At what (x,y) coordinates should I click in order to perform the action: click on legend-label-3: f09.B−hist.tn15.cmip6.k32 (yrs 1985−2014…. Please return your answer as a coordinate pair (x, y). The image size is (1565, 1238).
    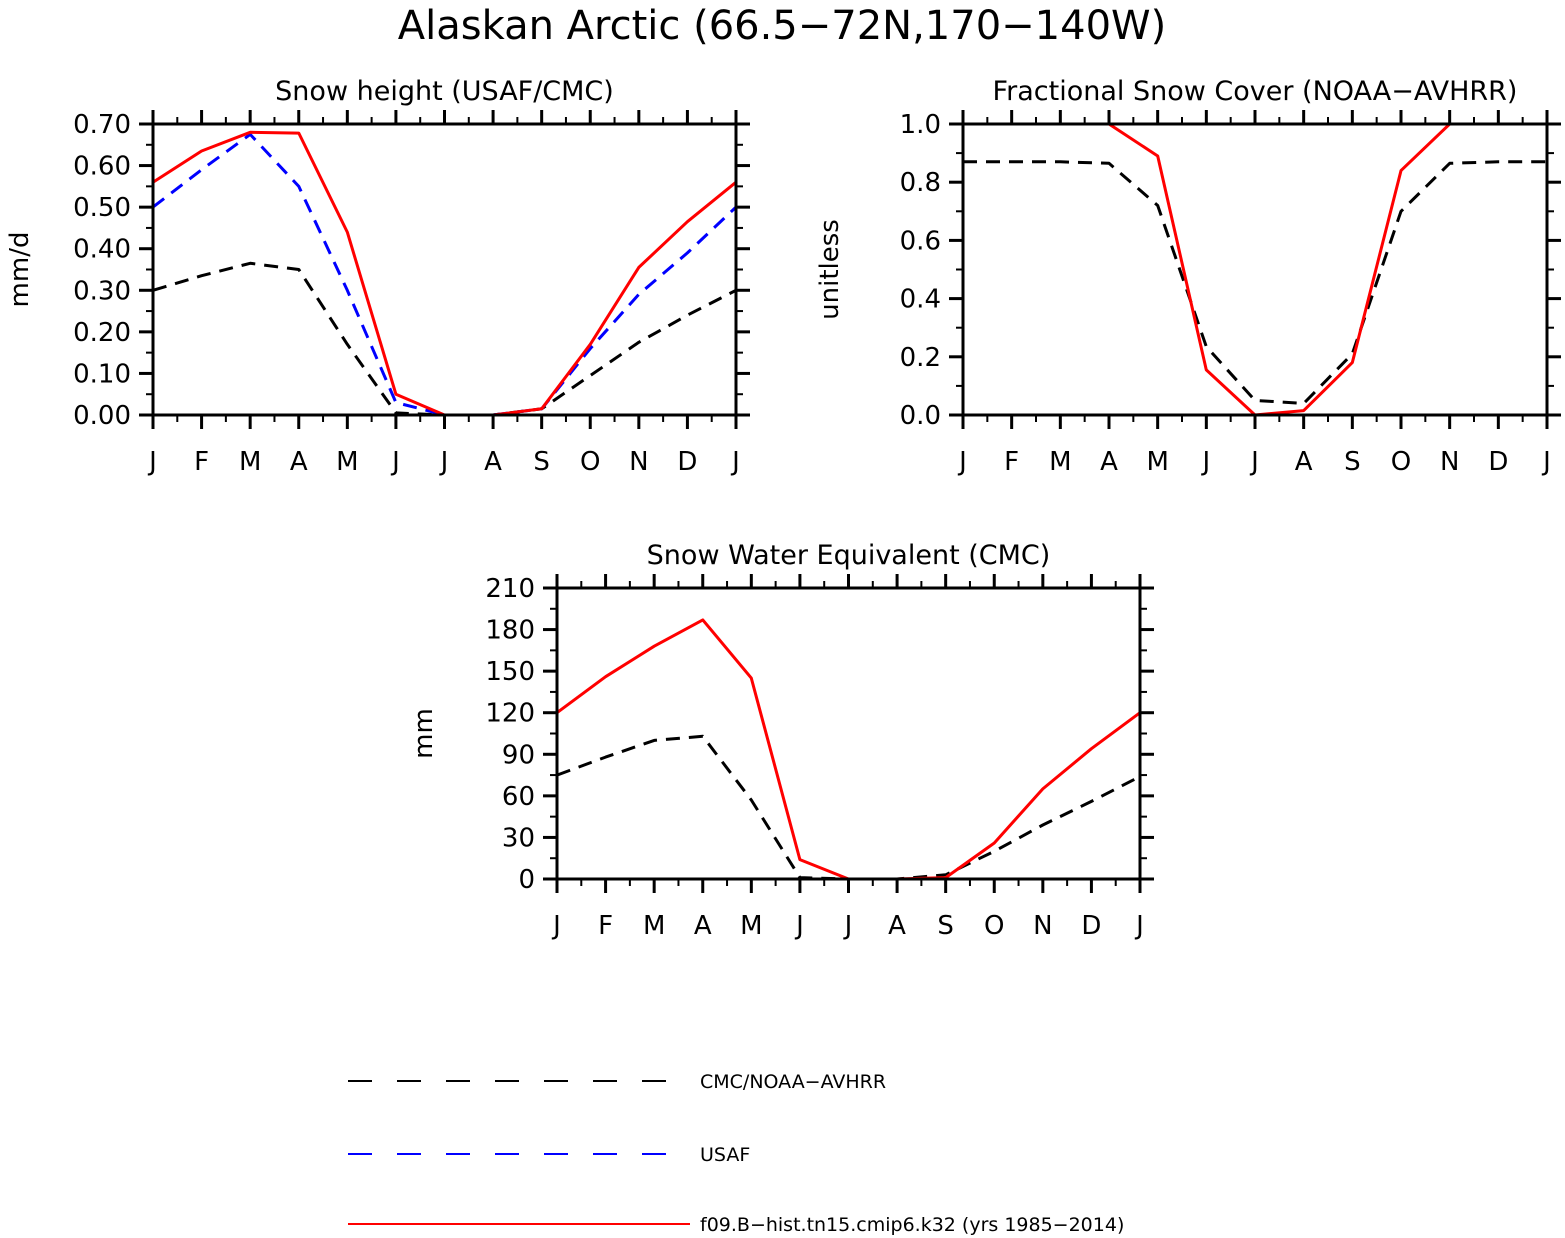
    Looking at the image, I should click on (912, 1225).